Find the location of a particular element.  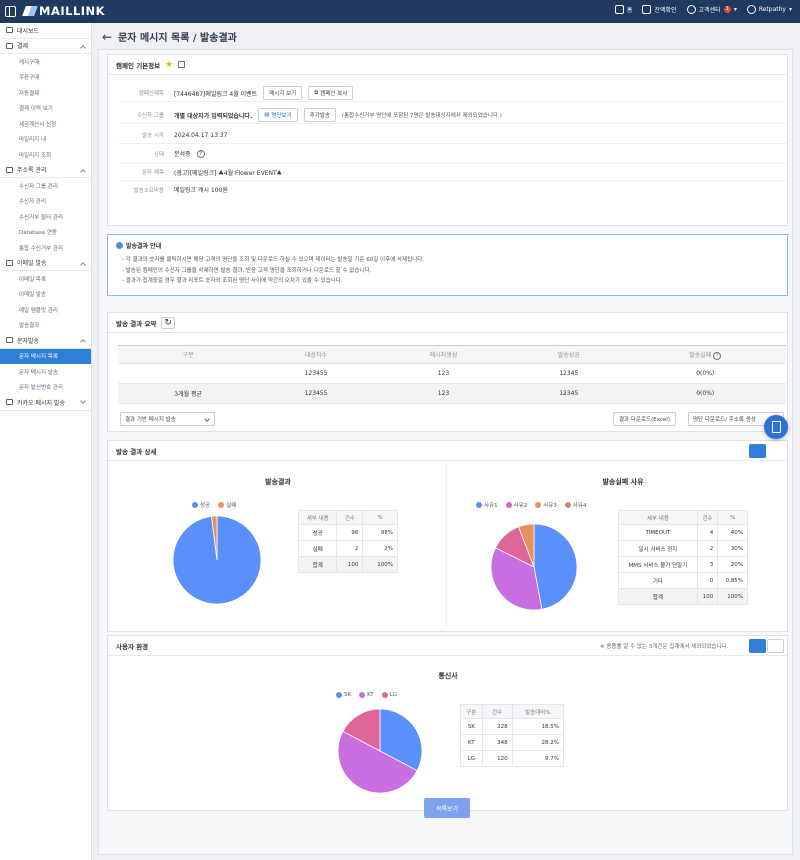

cell: KT is located at coordinates (471, 742).